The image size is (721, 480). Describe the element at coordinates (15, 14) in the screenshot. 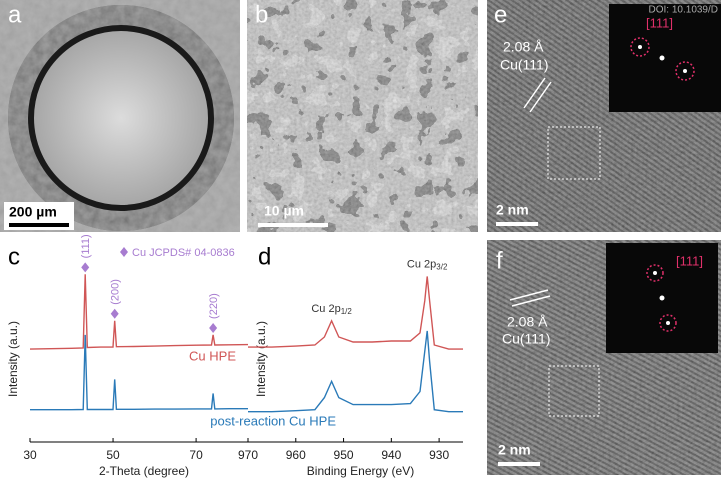

I see `panel-label: a` at that location.